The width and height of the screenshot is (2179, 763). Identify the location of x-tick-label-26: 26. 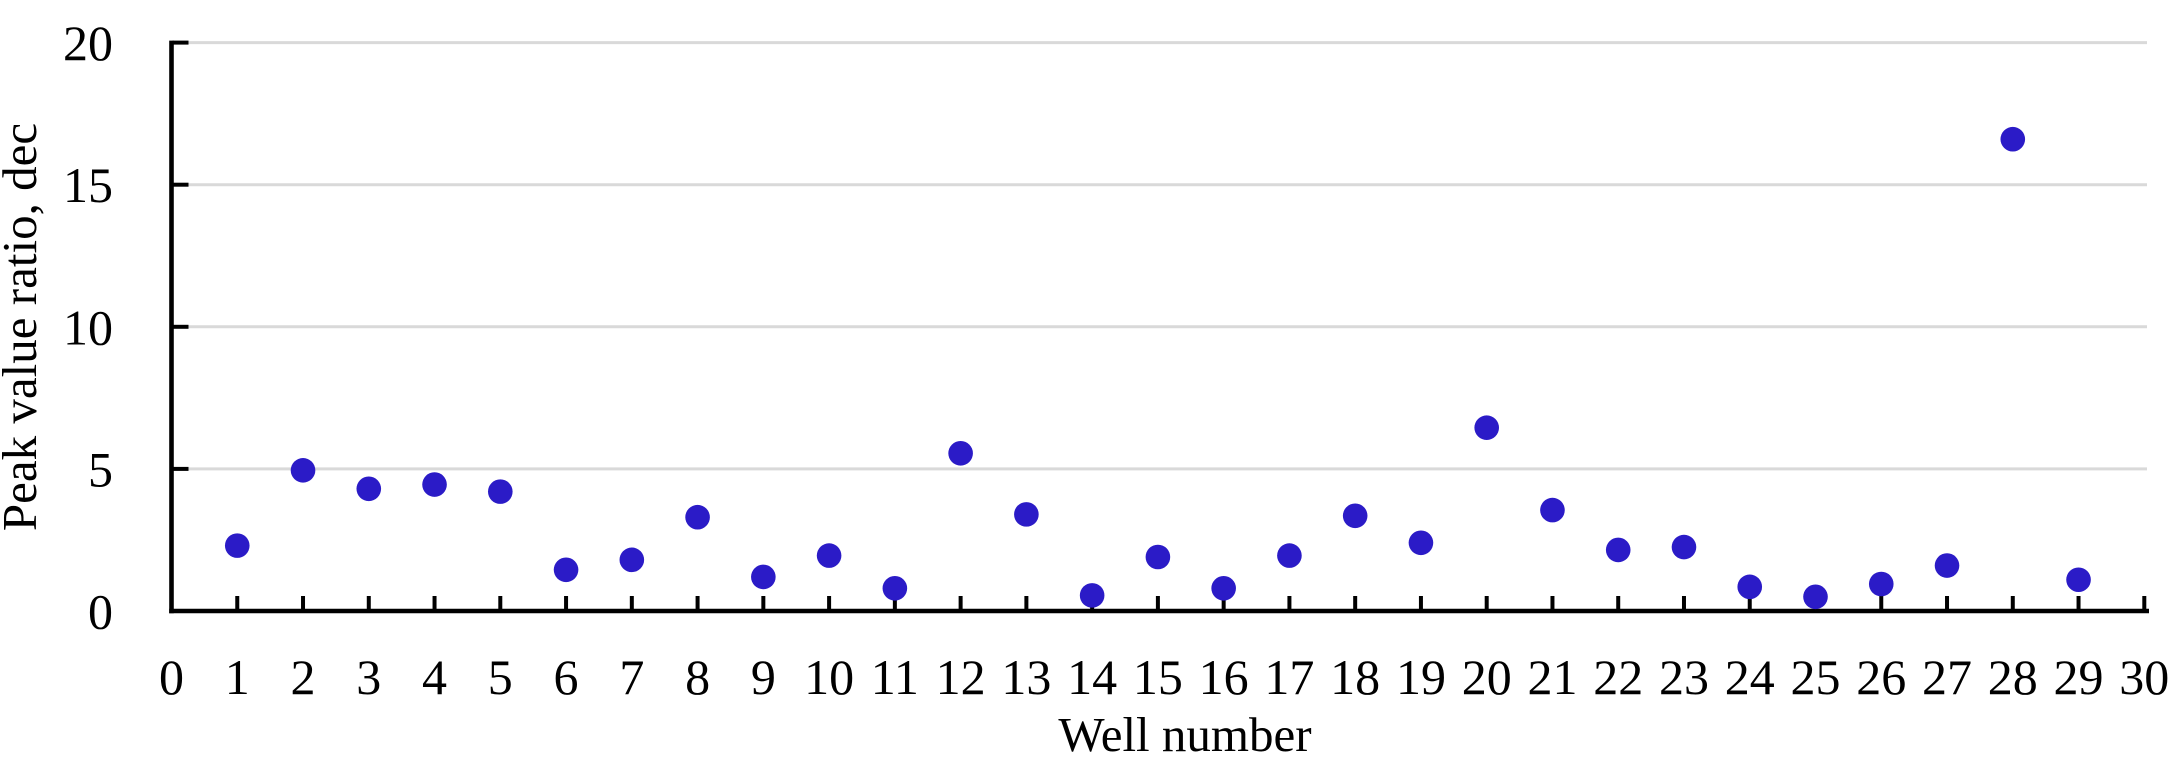
(1881, 677).